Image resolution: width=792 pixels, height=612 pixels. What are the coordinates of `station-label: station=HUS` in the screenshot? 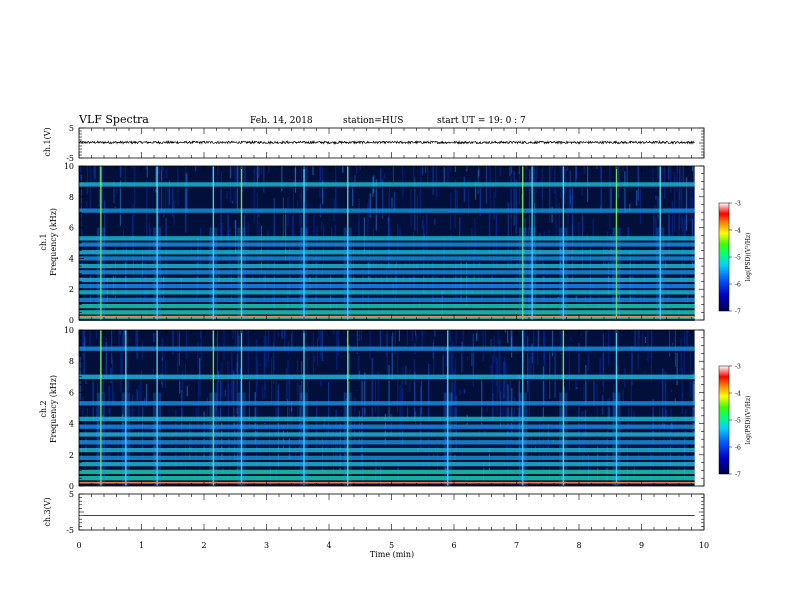 It's located at (373, 121).